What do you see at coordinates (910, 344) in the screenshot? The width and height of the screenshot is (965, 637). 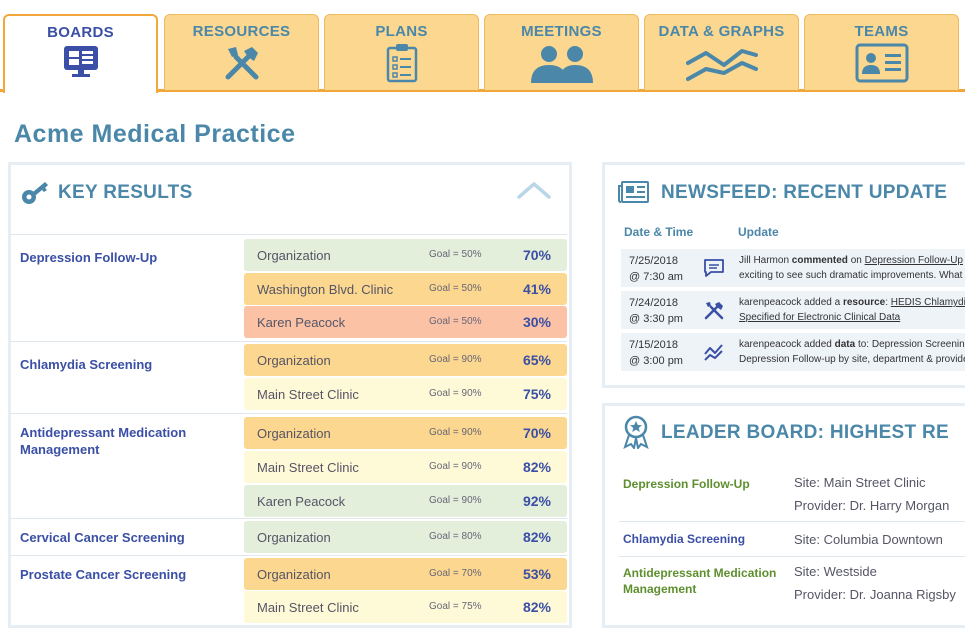 I see `newsfeed-text-part: to: Depression Screening` at bounding box center [910, 344].